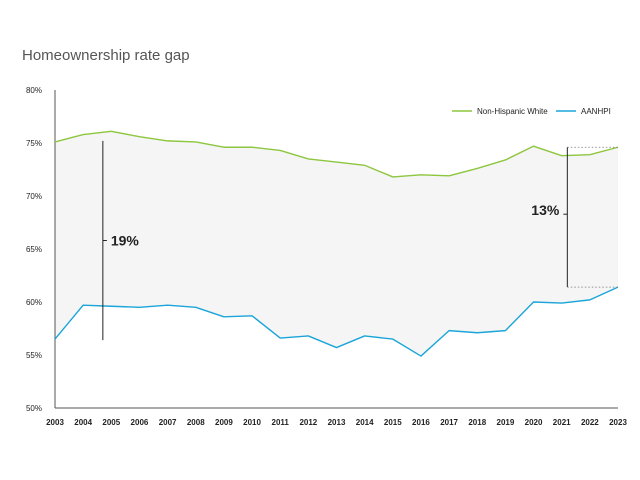 The width and height of the screenshot is (640, 480). What do you see at coordinates (562, 422) in the screenshot?
I see `x-tick-label: 2021` at bounding box center [562, 422].